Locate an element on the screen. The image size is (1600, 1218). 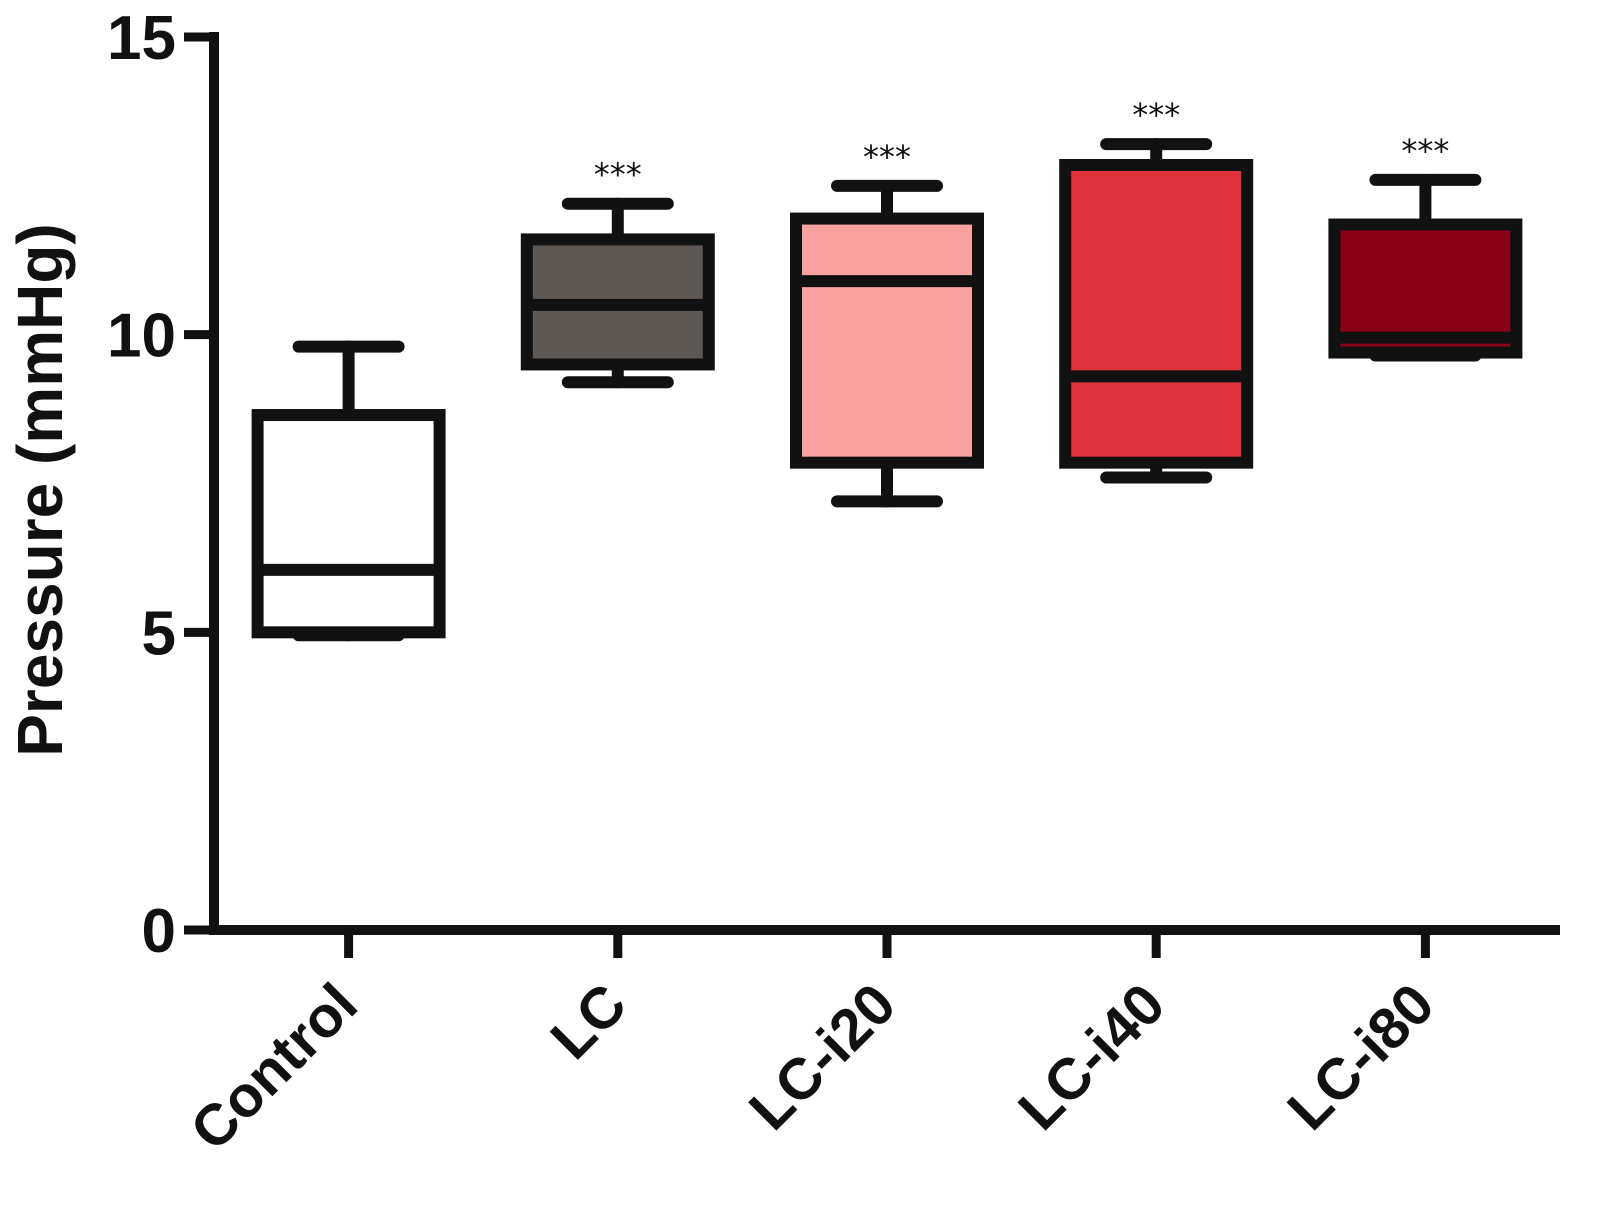
x-tick-label: LC-i80 is located at coordinates (1360, 1056).